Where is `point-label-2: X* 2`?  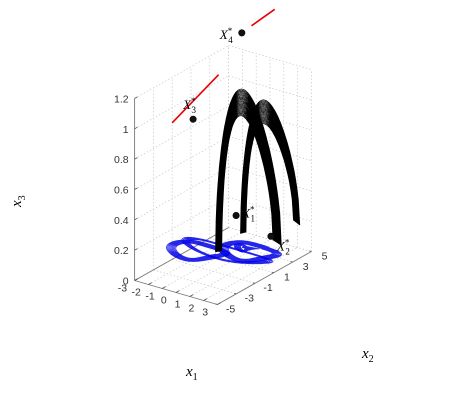 point-label-2: X* 2 is located at coordinates (283, 246).